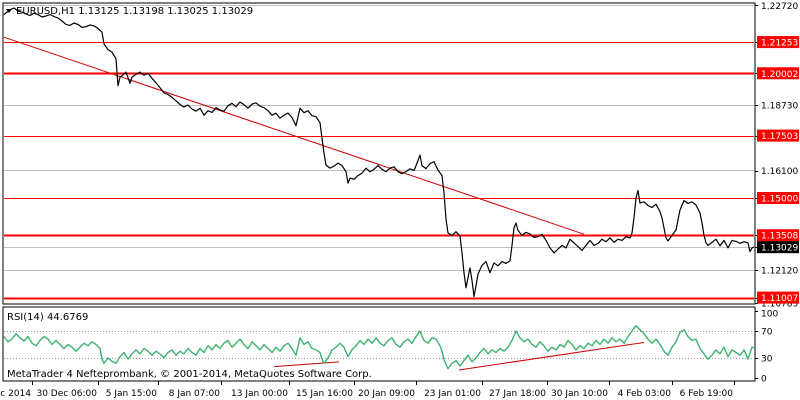 The width and height of the screenshot is (800, 400). I want to click on time-tick-label: 4 Feb 03:00, so click(645, 394).